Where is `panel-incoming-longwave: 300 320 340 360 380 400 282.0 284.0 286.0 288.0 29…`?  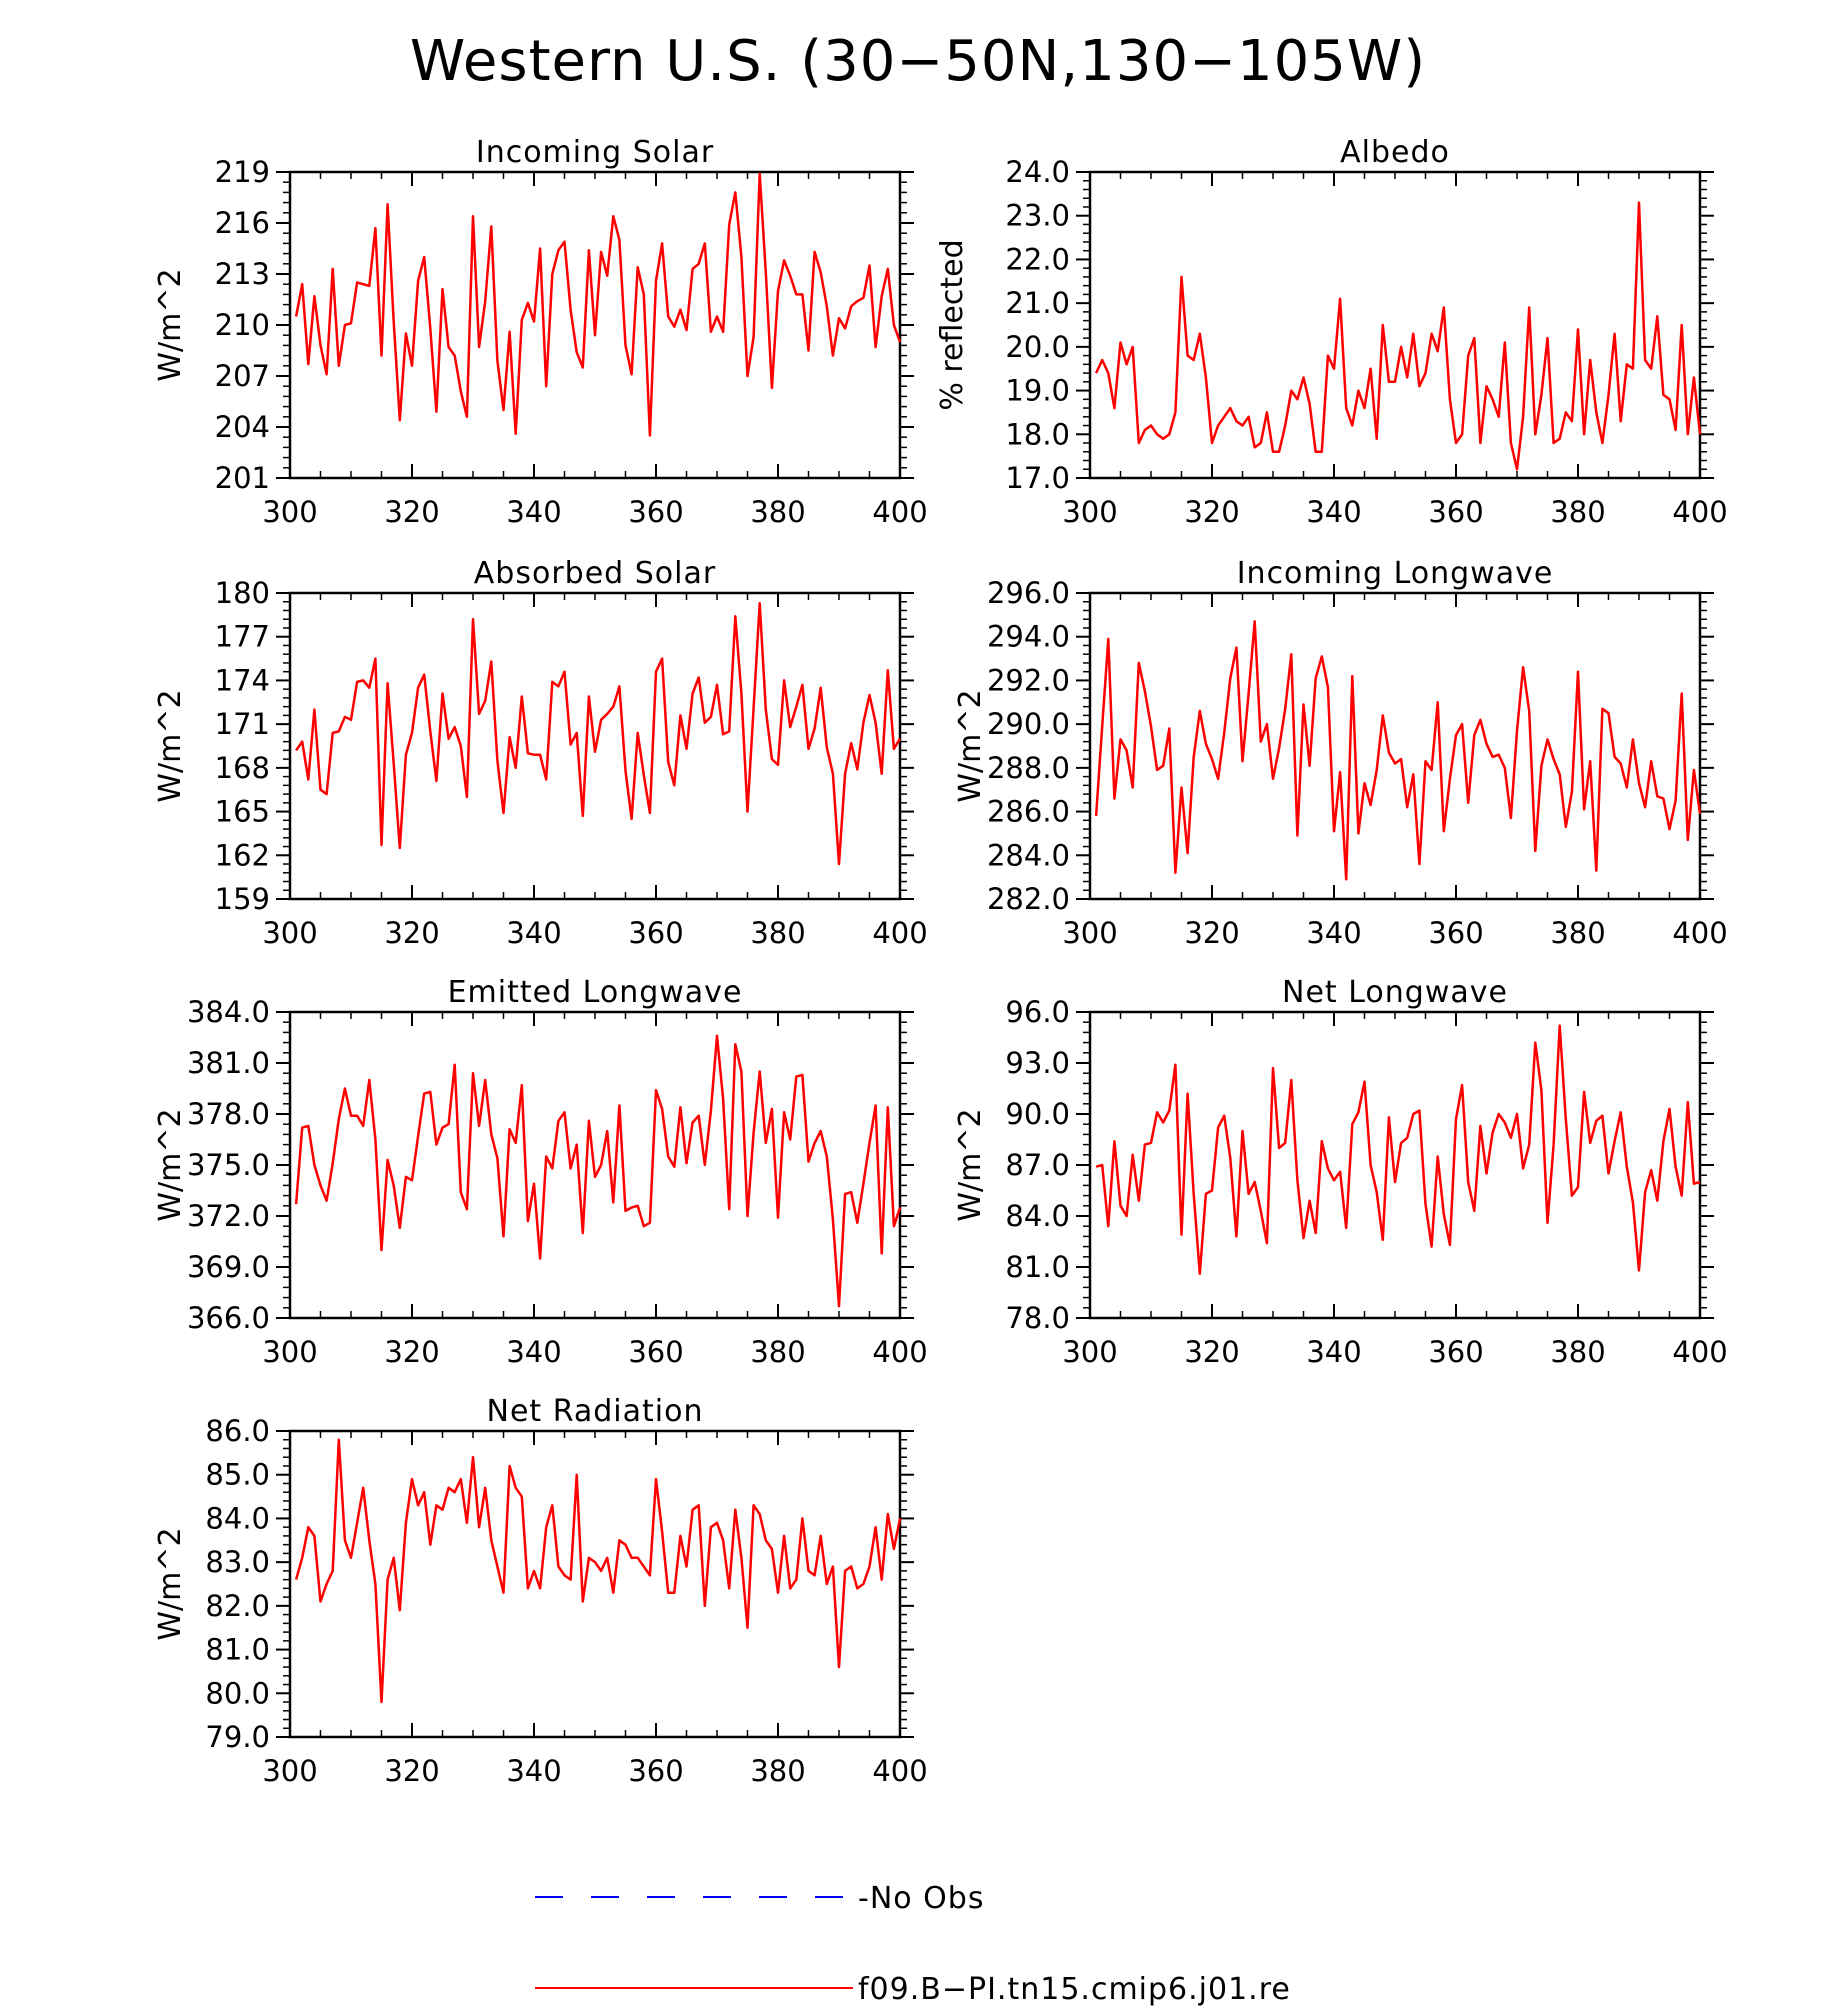 panel-incoming-longwave: 300 320 340 360 380 400 282.0 284.0 286.0 288.0 29… is located at coordinates (1340, 753).